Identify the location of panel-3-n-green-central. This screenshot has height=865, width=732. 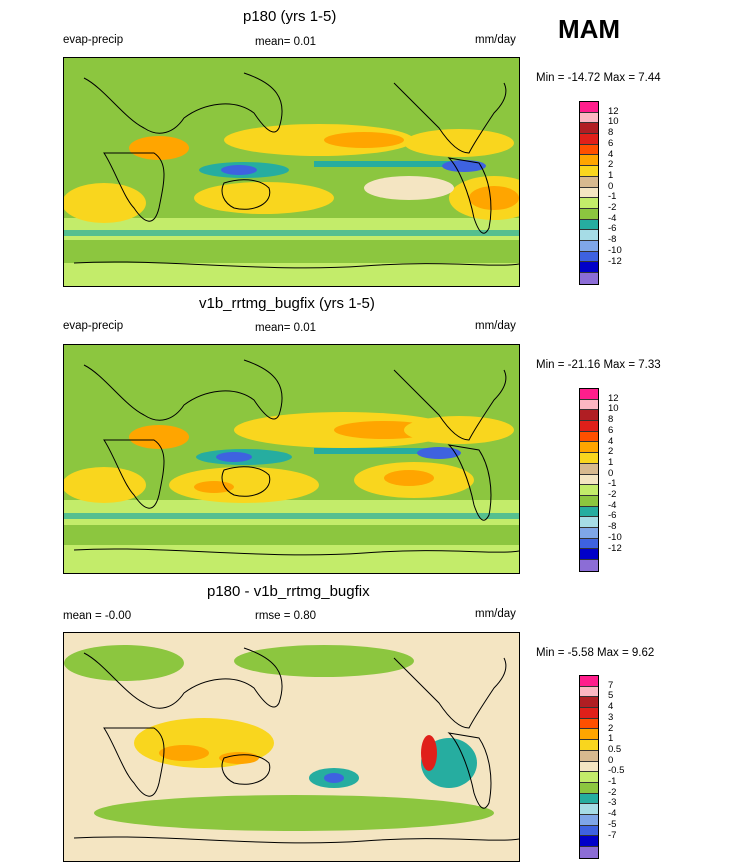
(324, 661).